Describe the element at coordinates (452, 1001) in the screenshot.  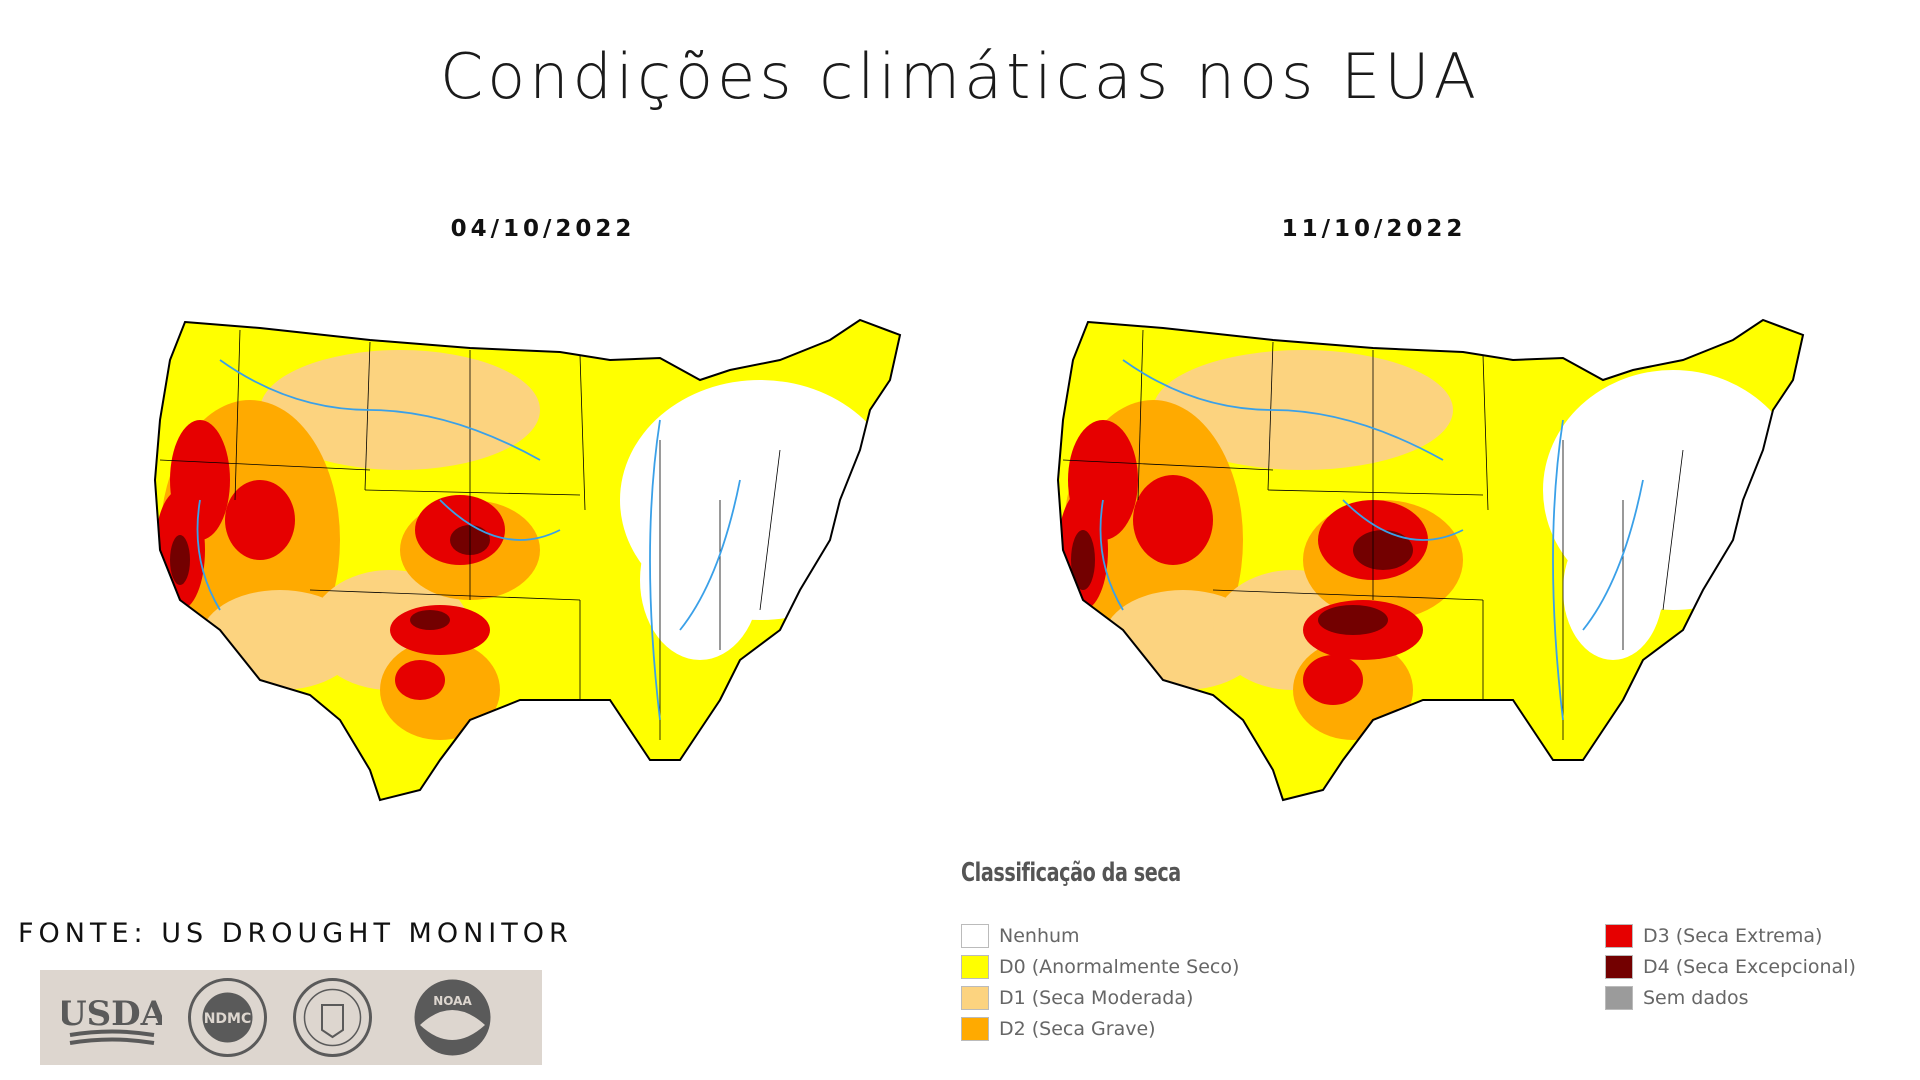
I see `svg-text: NOAA` at that location.